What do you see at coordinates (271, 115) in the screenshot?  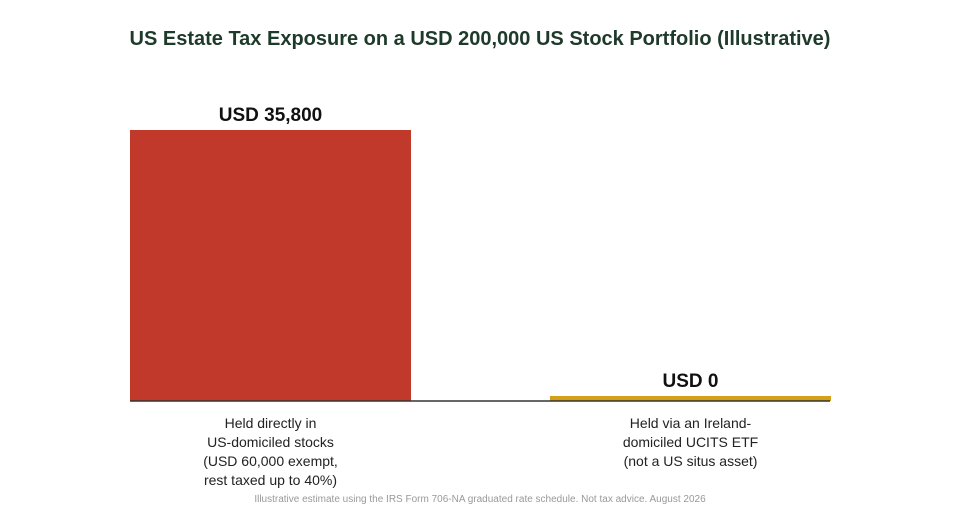 I see `data-label-direct-stocks: USD 35,800` at bounding box center [271, 115].